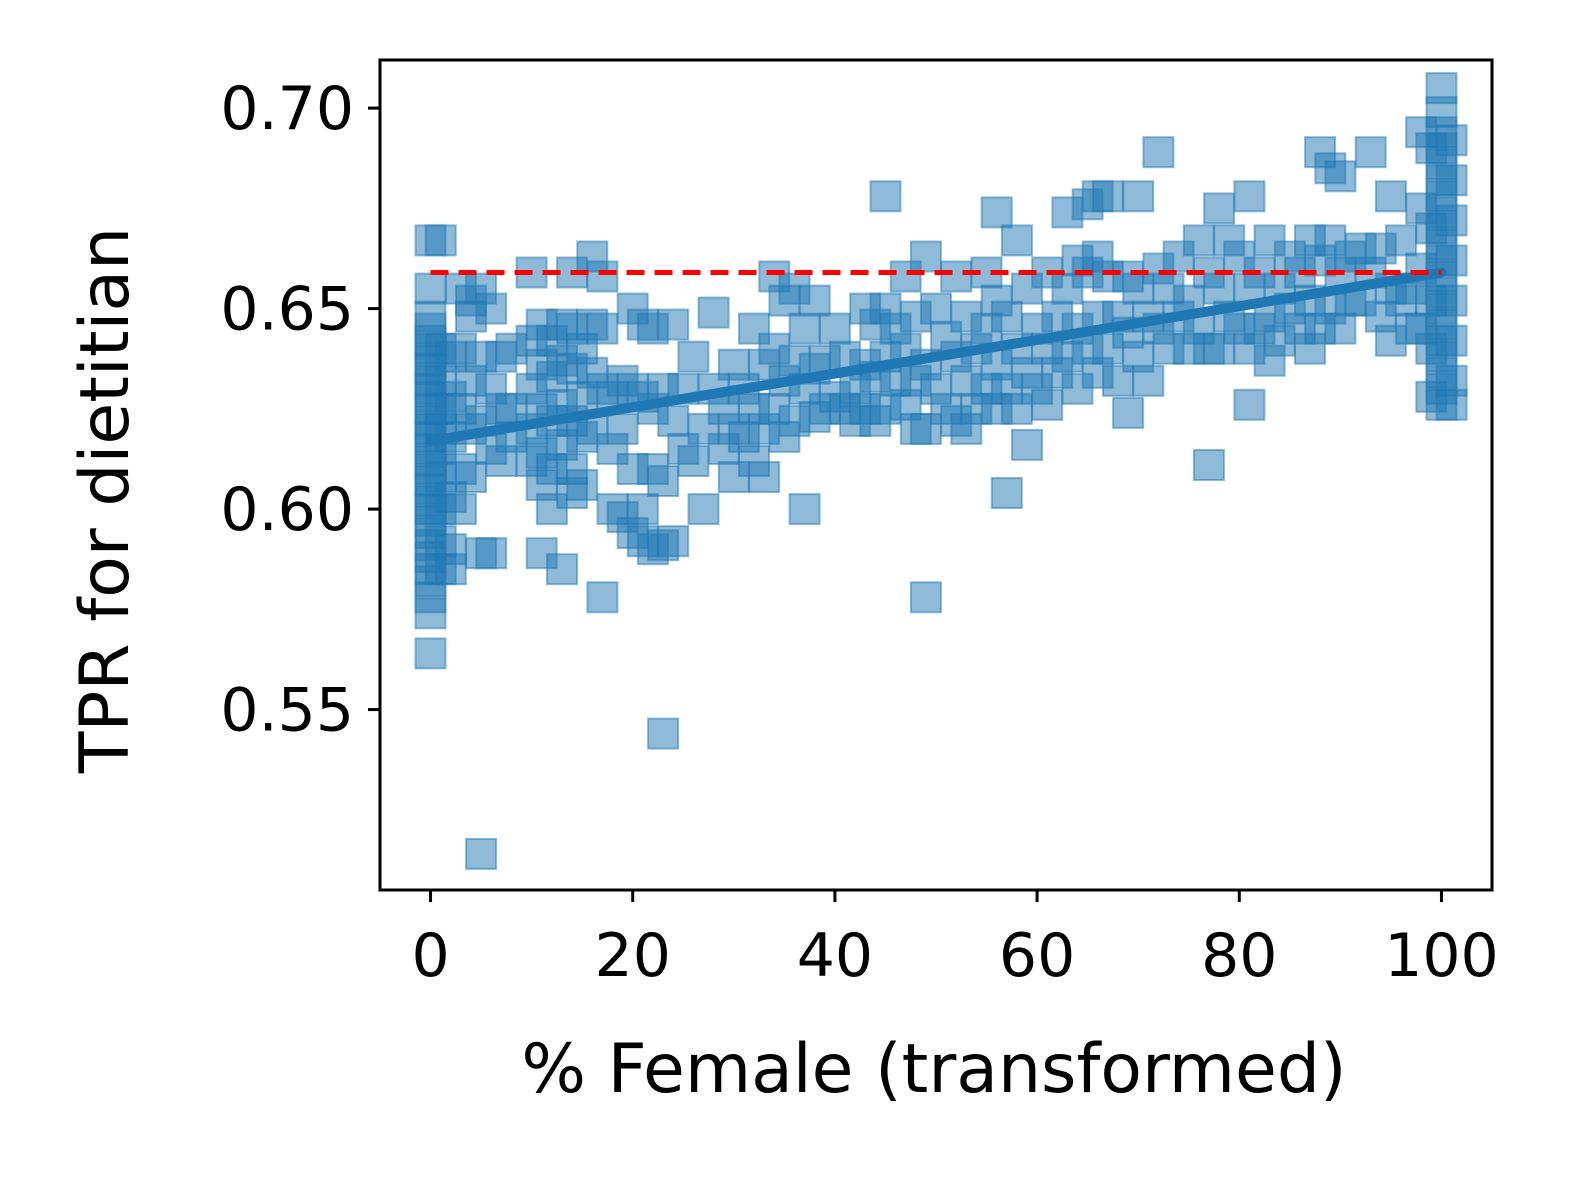 Image resolution: width=1578 pixels, height=1183 pixels. What do you see at coordinates (1239, 956) in the screenshot?
I see `x-tick-label: 80` at bounding box center [1239, 956].